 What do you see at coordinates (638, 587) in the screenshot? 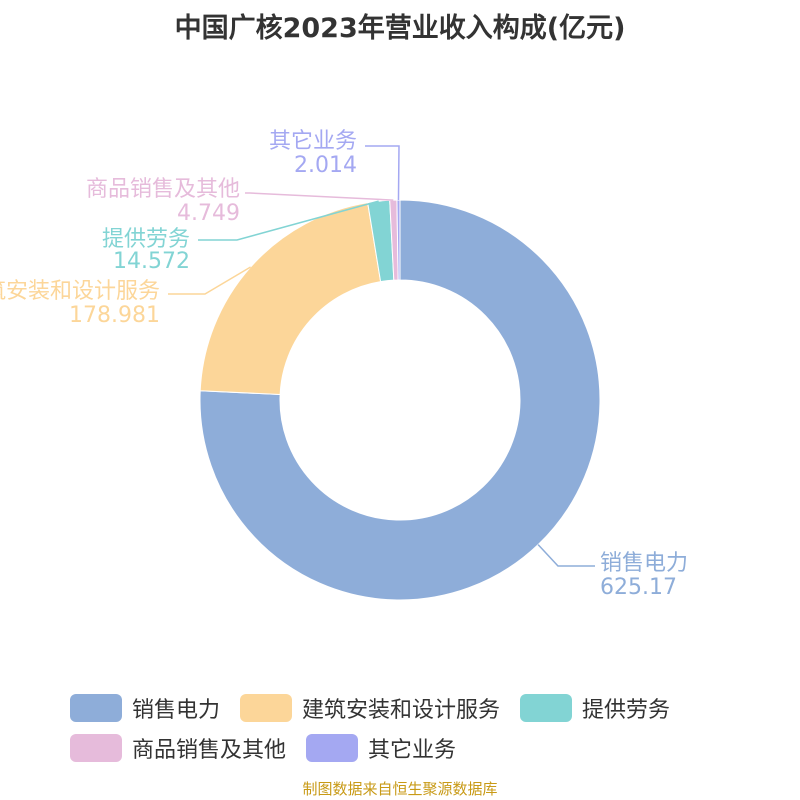
I see `slice-value-label-0: 625.17` at bounding box center [638, 587].